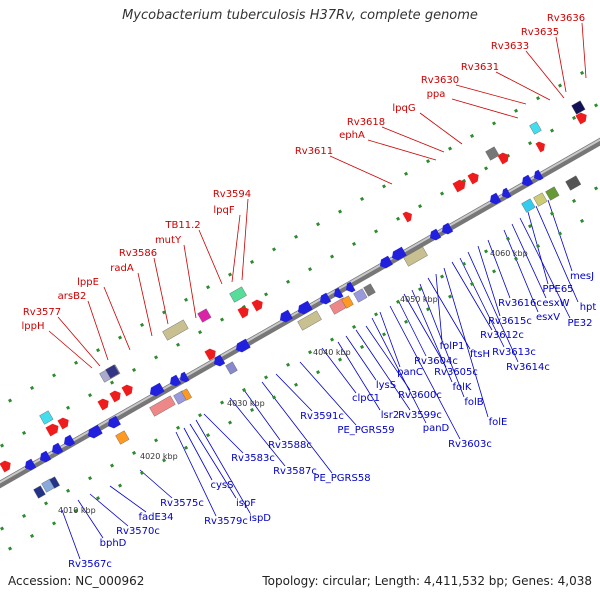  I want to click on gene-label-pe32: PE32, so click(579, 323).